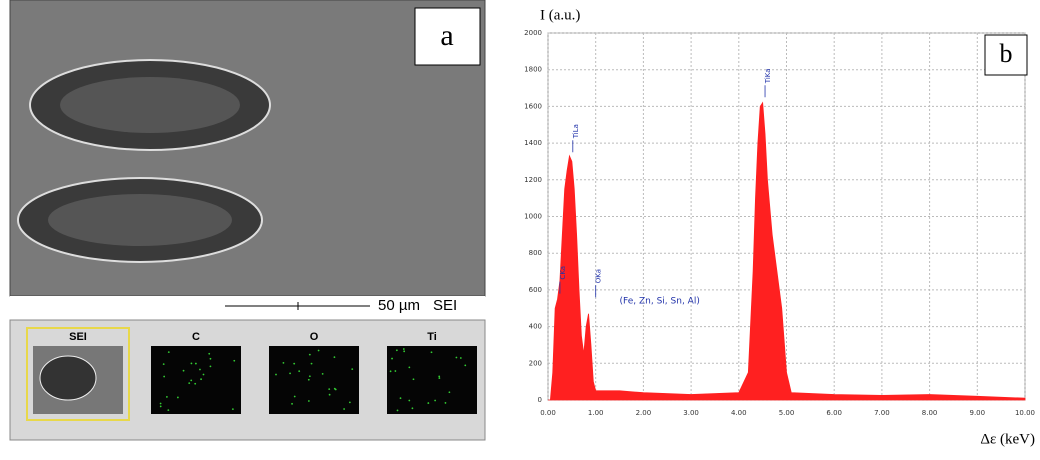  I want to click on x-tick-label: 3.00, so click(691, 413).